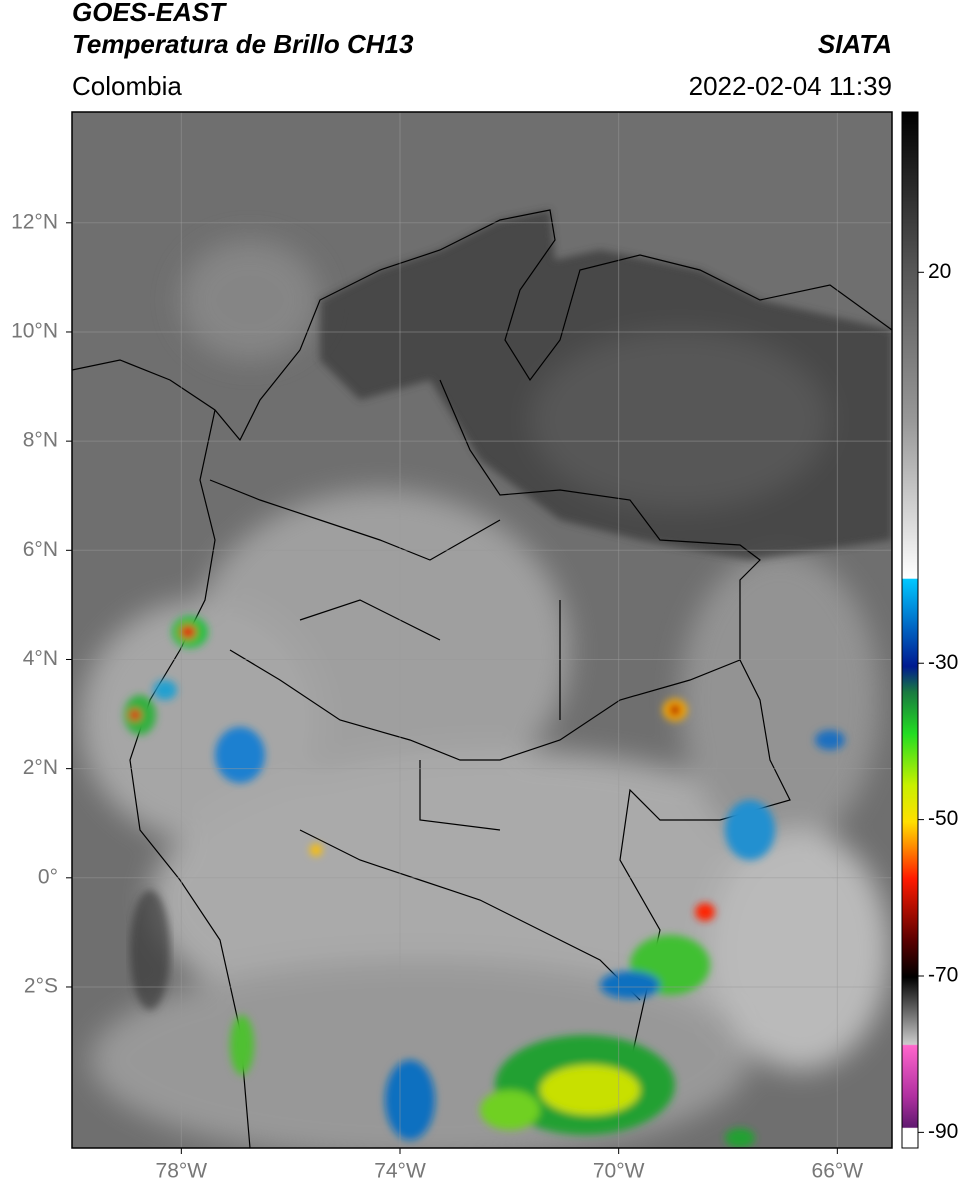  Describe the element at coordinates (149, 13) in the screenshot. I see `title: GOES-EAST` at that location.